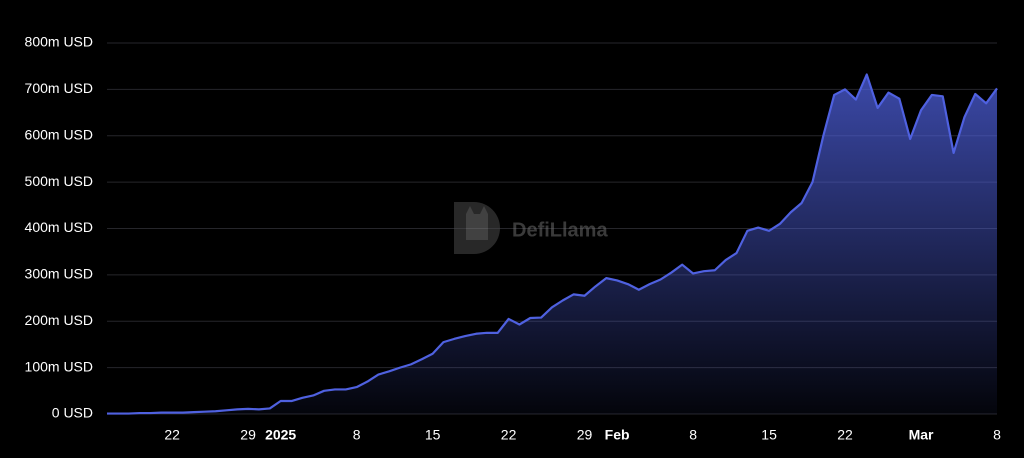  What do you see at coordinates (921, 435) in the screenshot?
I see `x-tick-label: Mar` at bounding box center [921, 435].